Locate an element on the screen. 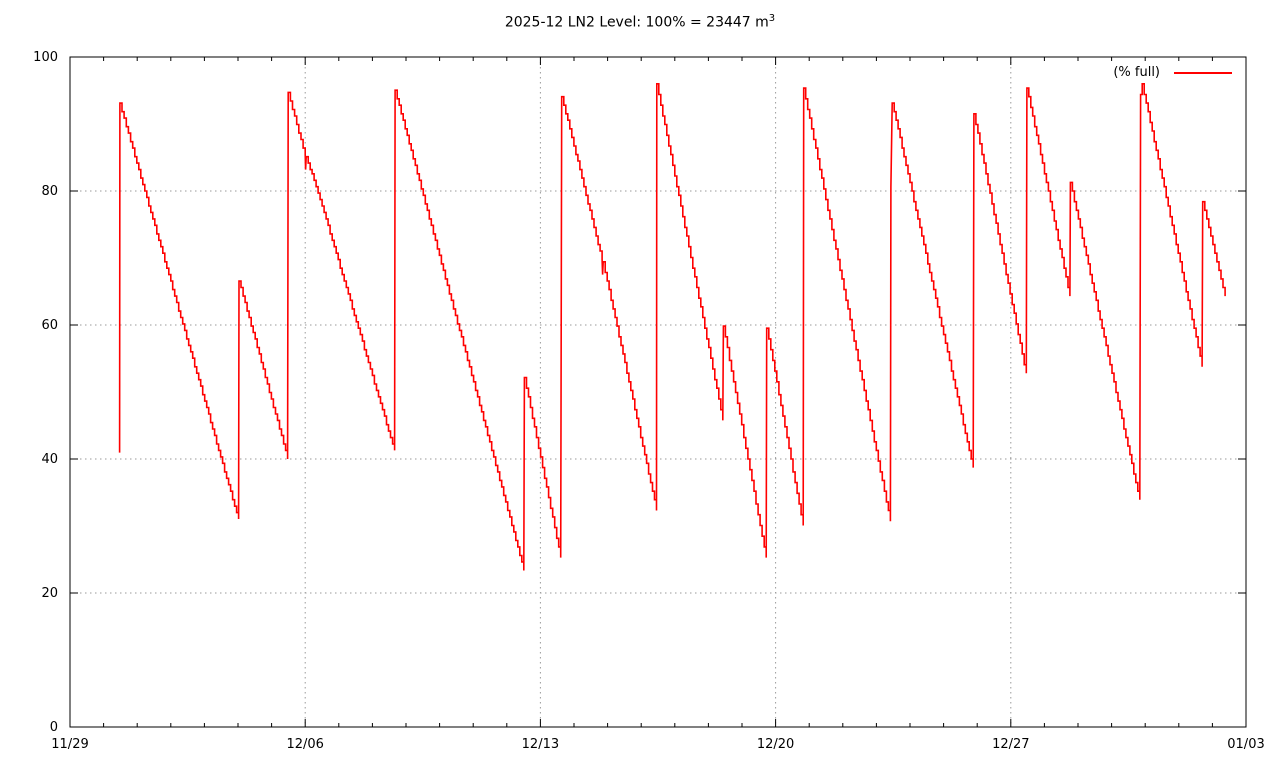 The height and width of the screenshot is (768, 1280). y-tick-label: 20 is located at coordinates (49, 593).